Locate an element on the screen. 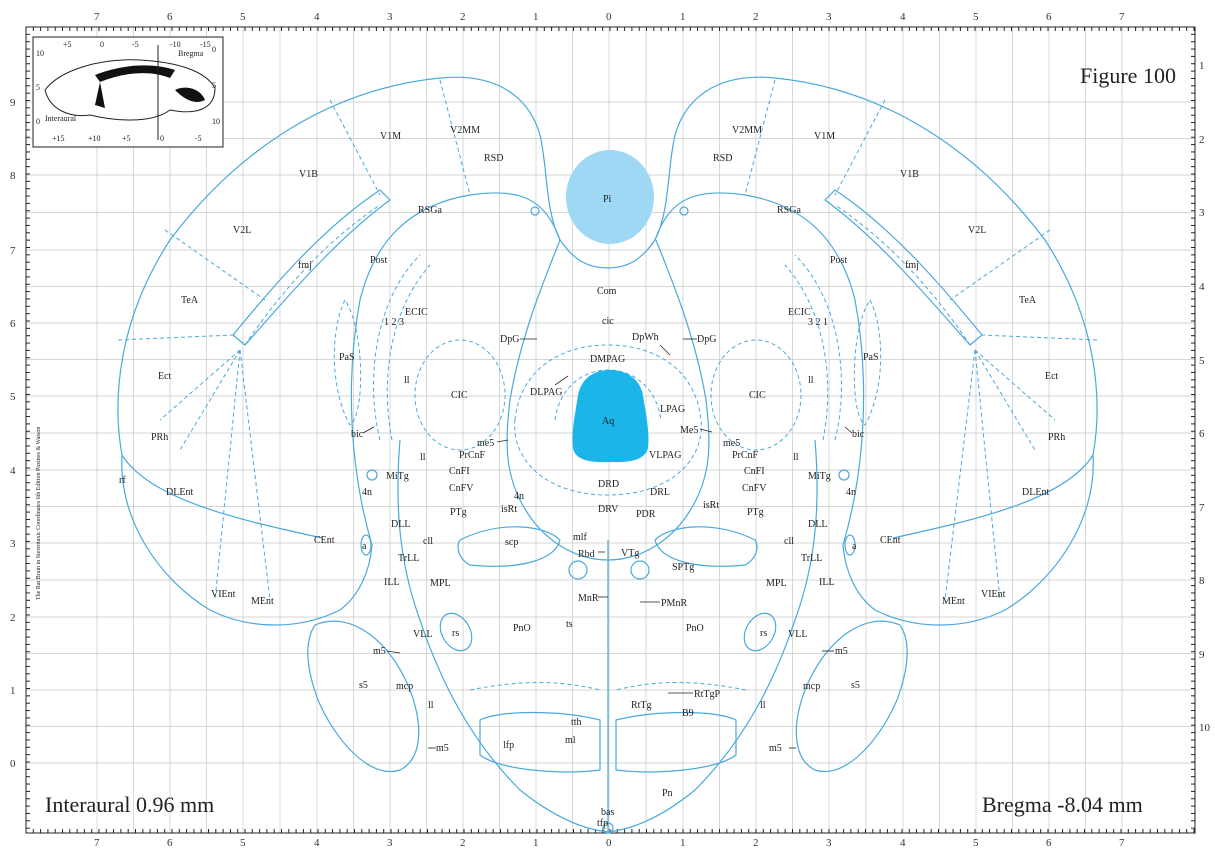  region-ill-left: ILL is located at coordinates (392, 582).